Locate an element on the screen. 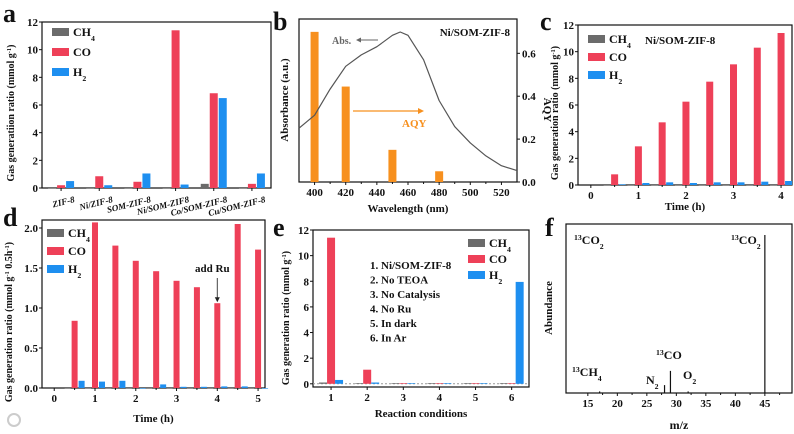 Image resolution: width=794 pixels, height=434 pixels. x-tick-label: 0 is located at coordinates (54, 399).